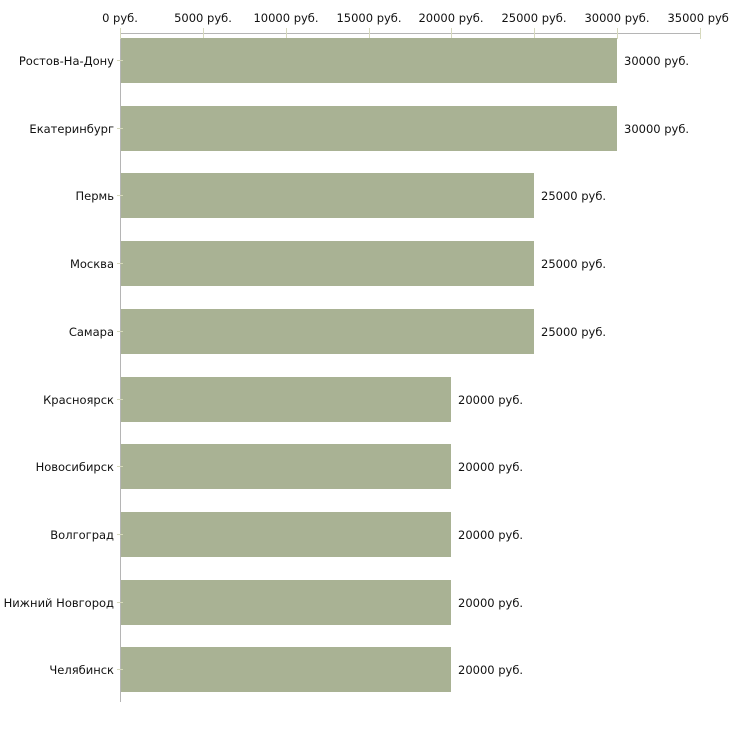  I want to click on x-axis-tick-label: 25000 руб., so click(534, 18).